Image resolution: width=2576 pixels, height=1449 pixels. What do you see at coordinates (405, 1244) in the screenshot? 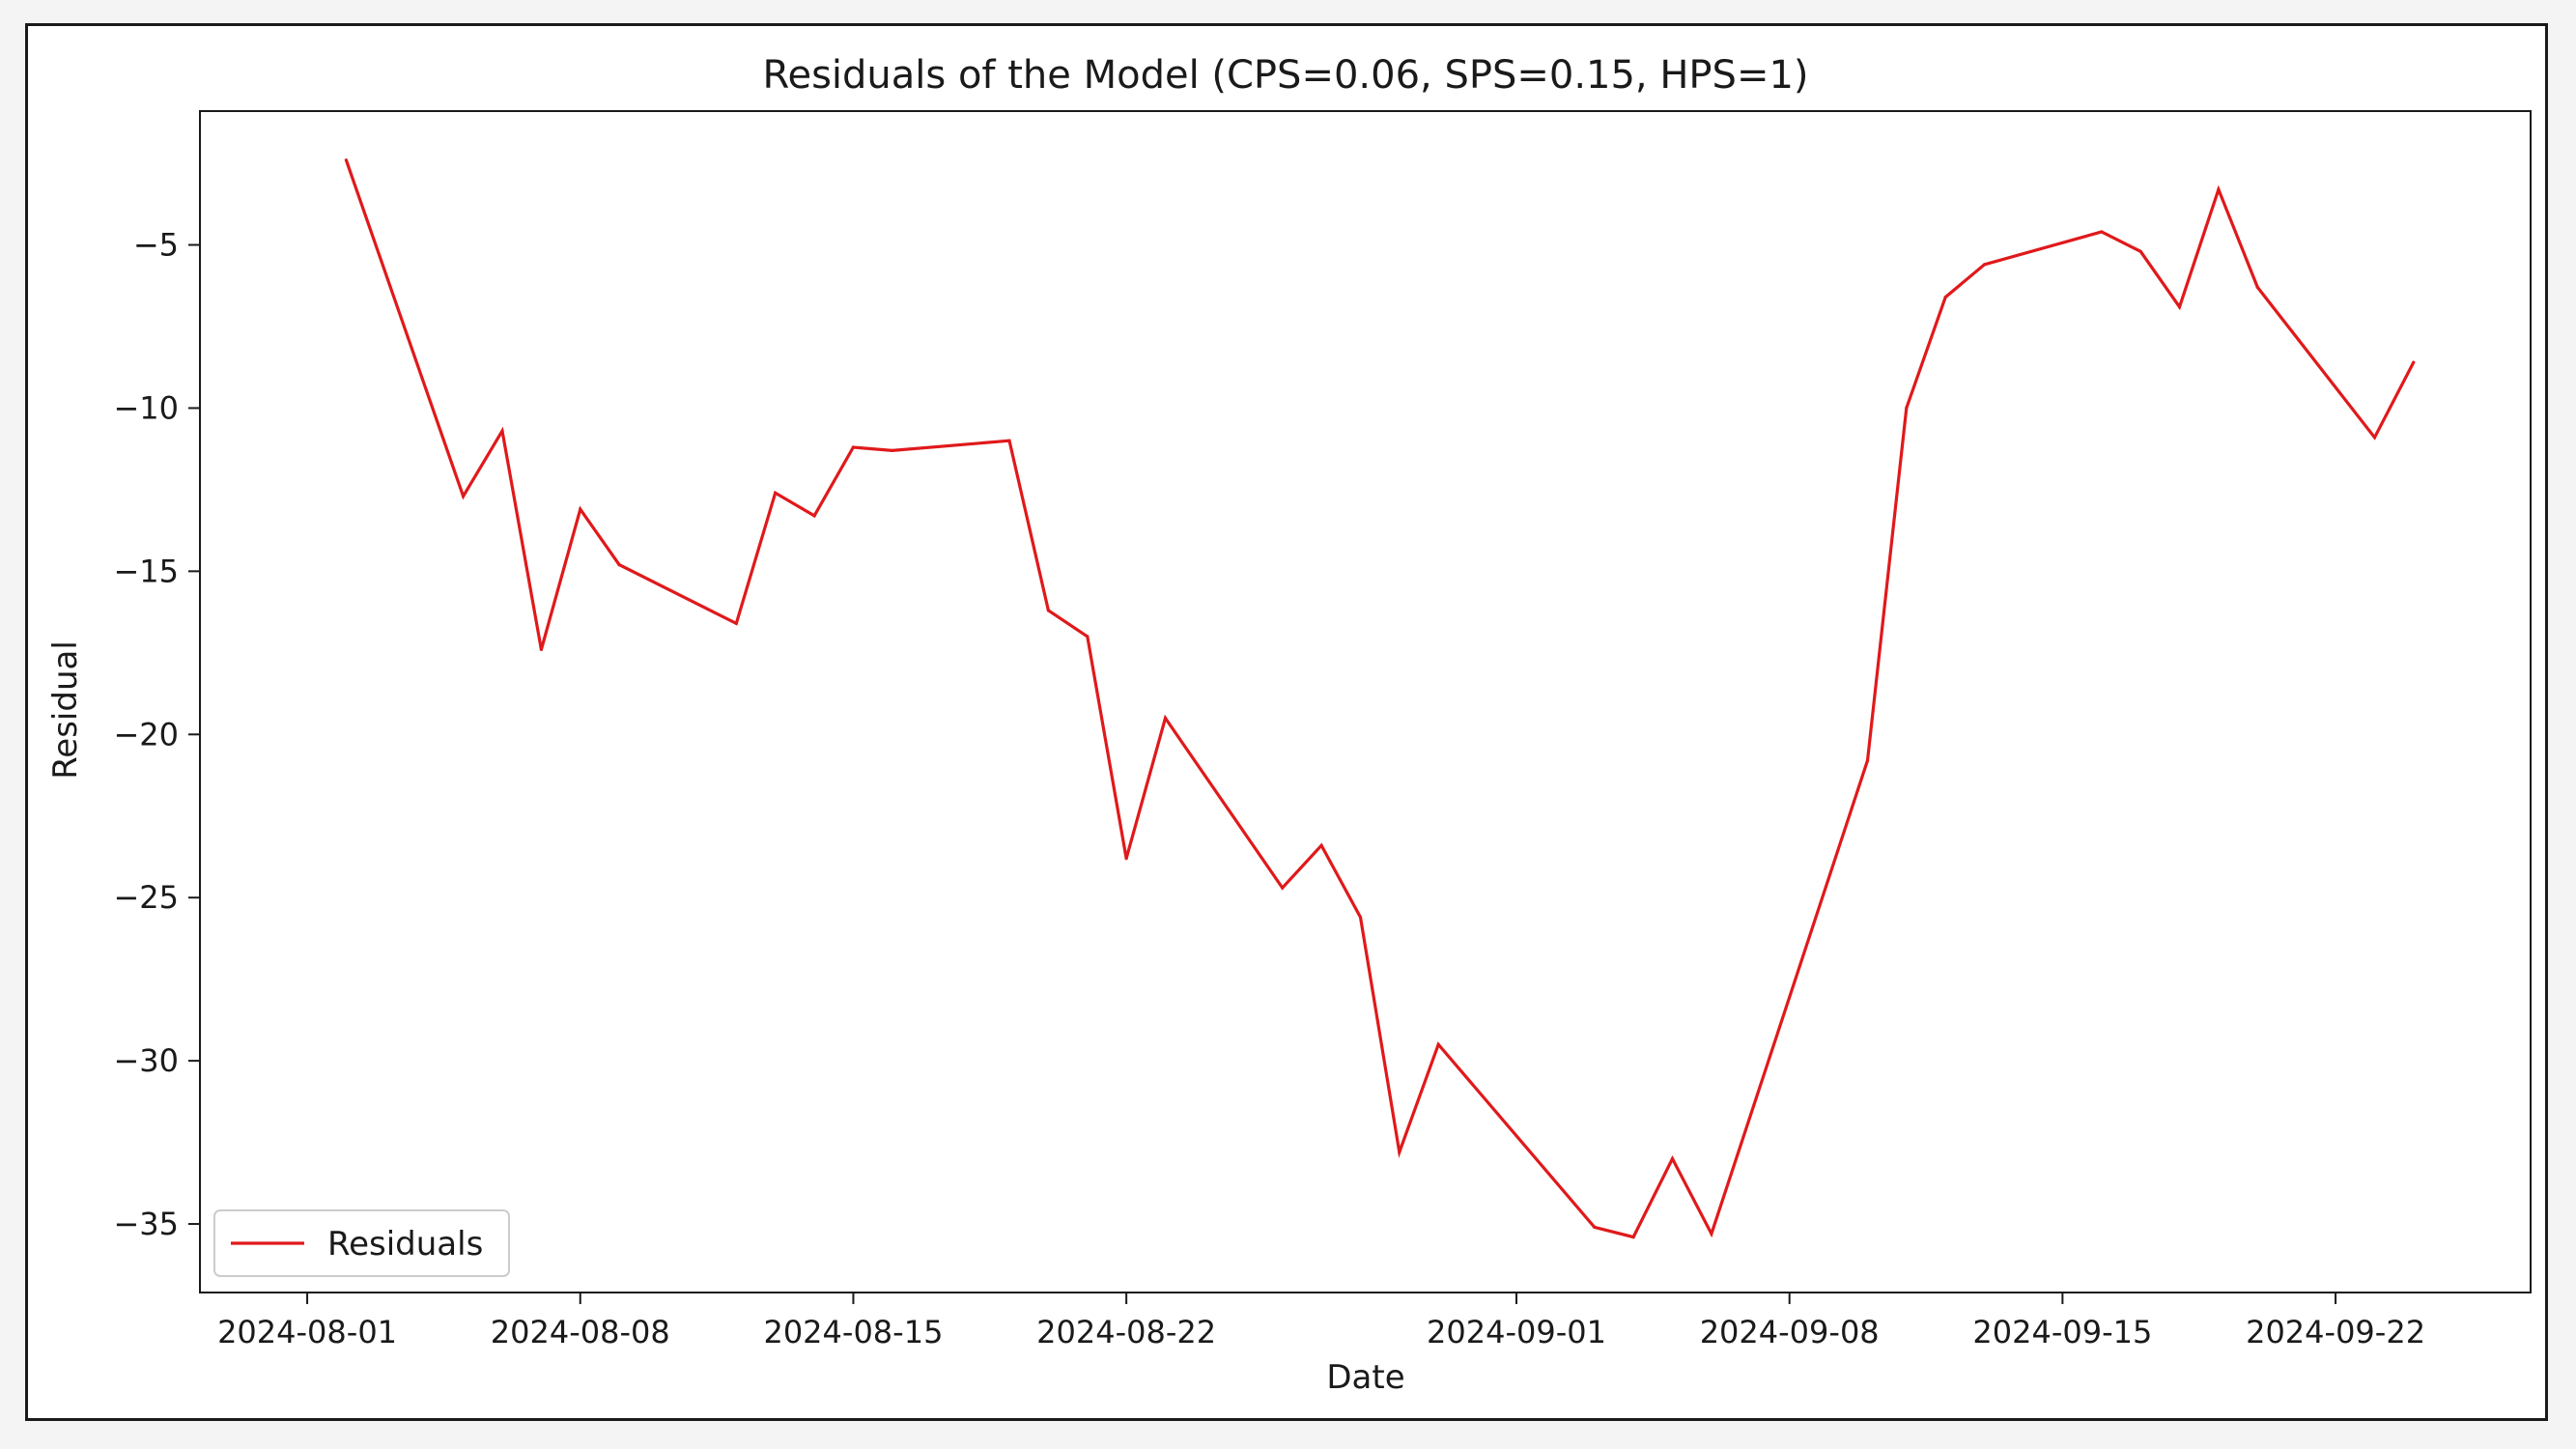
I see `legend-label-residuals: Residuals` at bounding box center [405, 1244].